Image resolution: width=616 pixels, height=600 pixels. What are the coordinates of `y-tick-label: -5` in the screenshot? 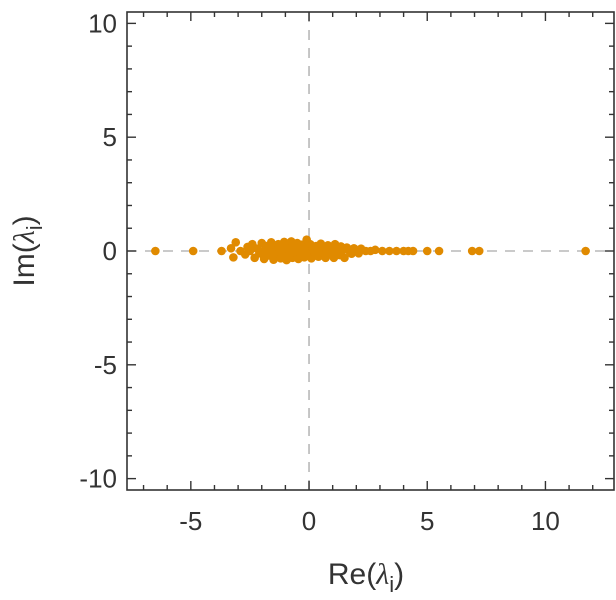 It's located at (105, 365).